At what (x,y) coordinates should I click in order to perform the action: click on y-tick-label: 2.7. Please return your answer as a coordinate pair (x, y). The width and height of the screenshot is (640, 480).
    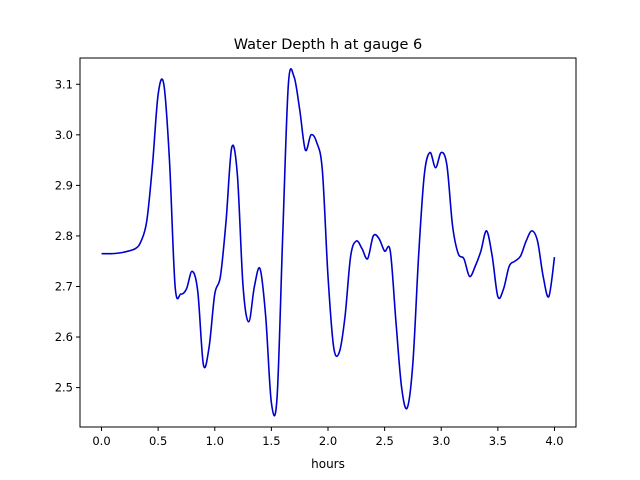
    Looking at the image, I should click on (64, 286).